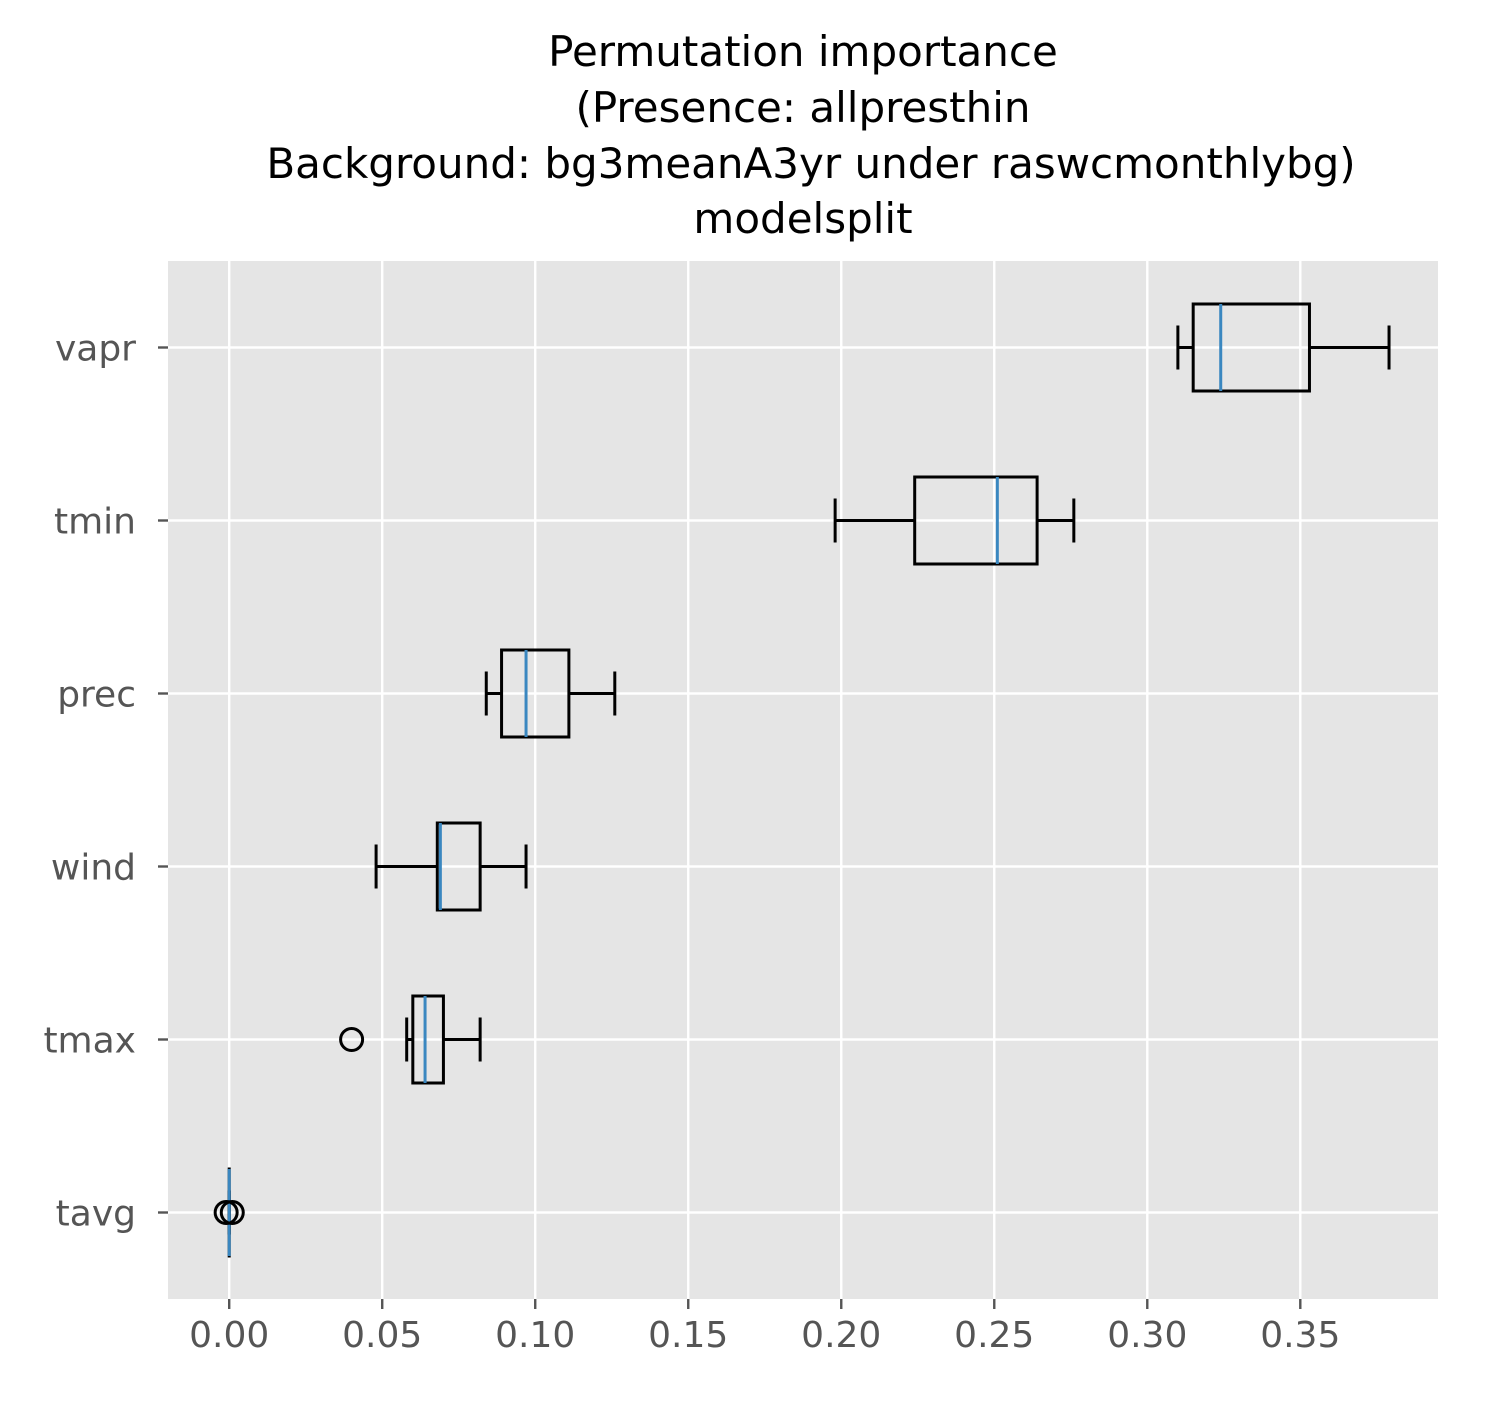  I want to click on y-tick-label: tavg, so click(96, 1214).